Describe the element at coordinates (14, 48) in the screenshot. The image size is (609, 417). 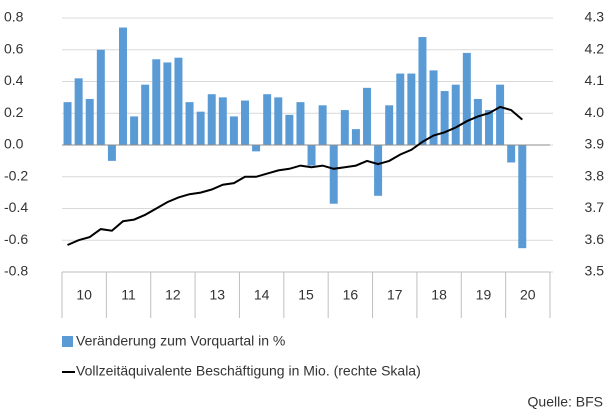
I see `y-tick-label: 0.6` at that location.